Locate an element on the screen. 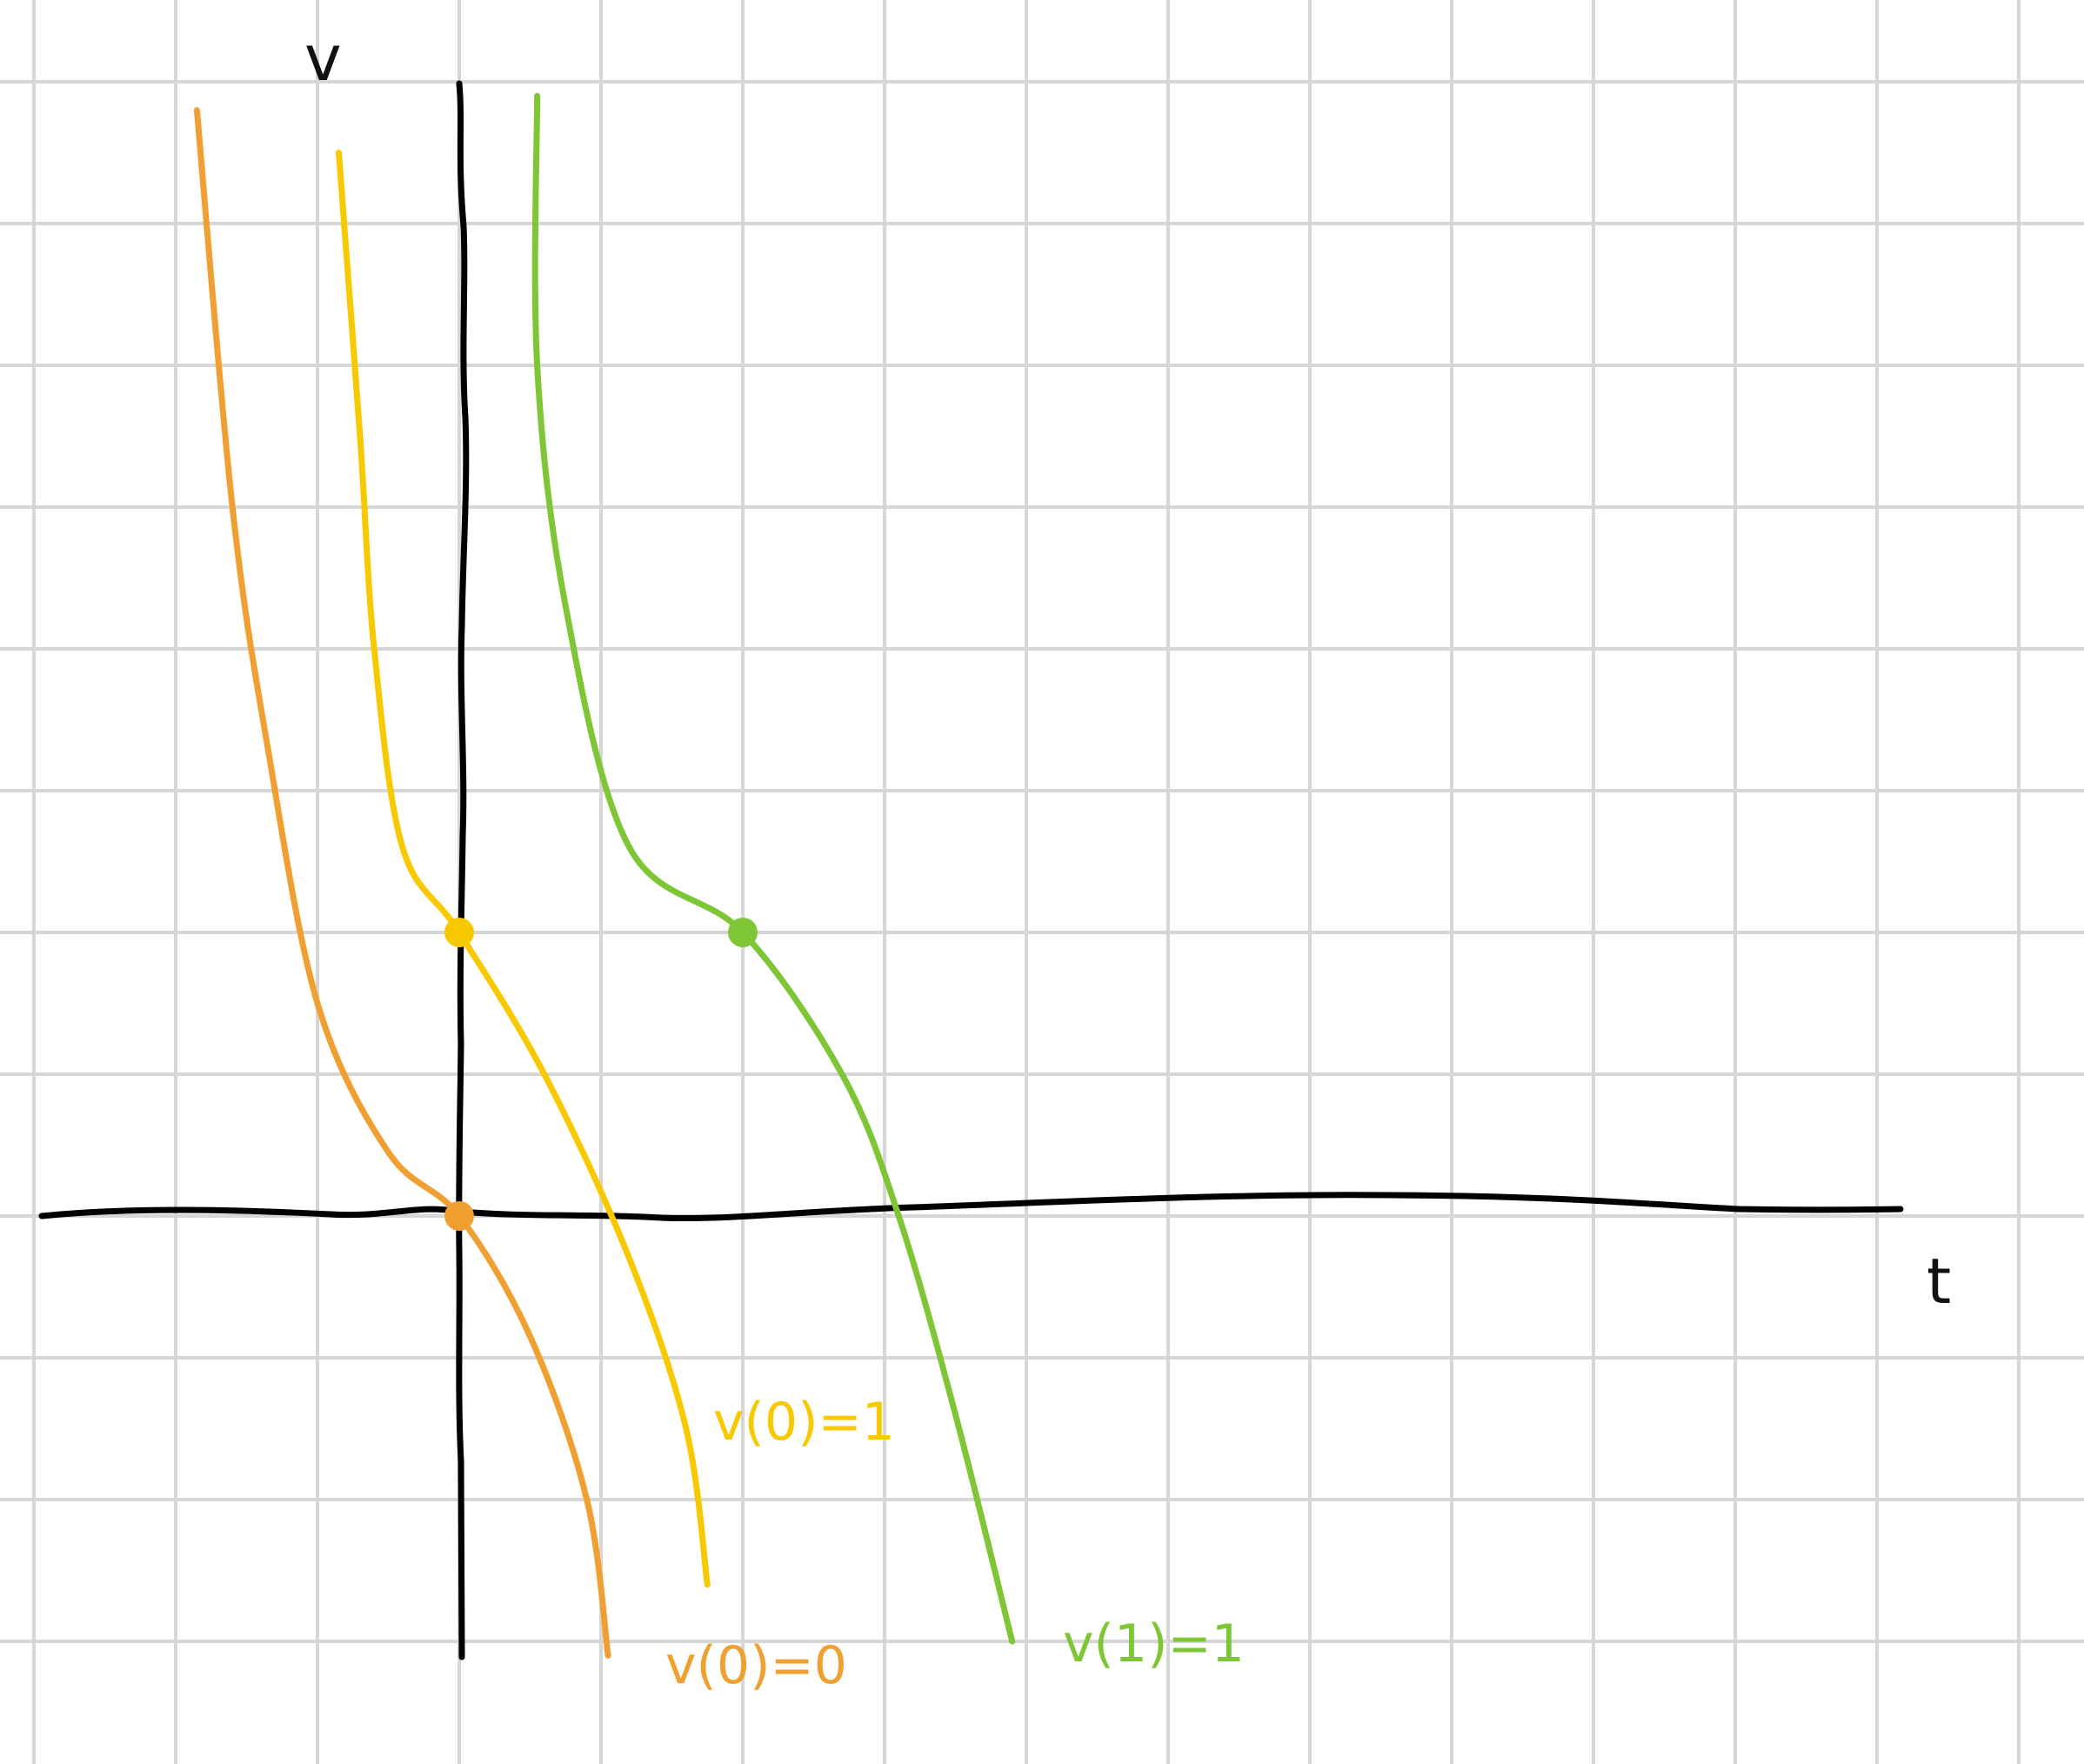 This screenshot has height=1764, width=2084. y-axis-label: v is located at coordinates (323, 58).